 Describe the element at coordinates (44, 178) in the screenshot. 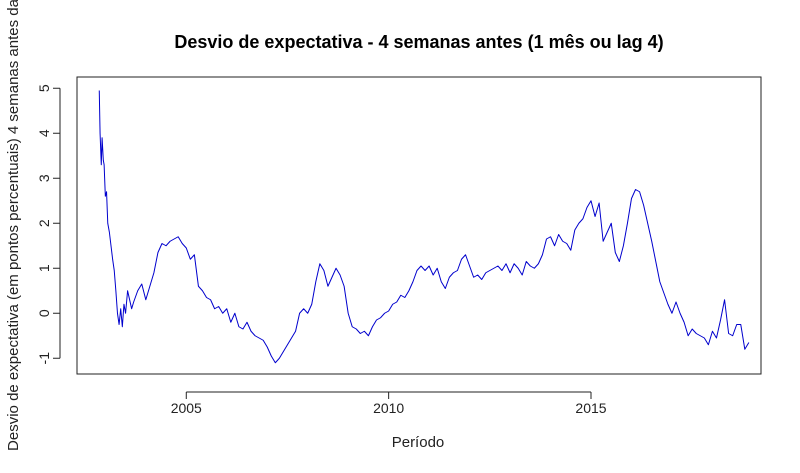

I see `y-tick-label: 3` at that location.